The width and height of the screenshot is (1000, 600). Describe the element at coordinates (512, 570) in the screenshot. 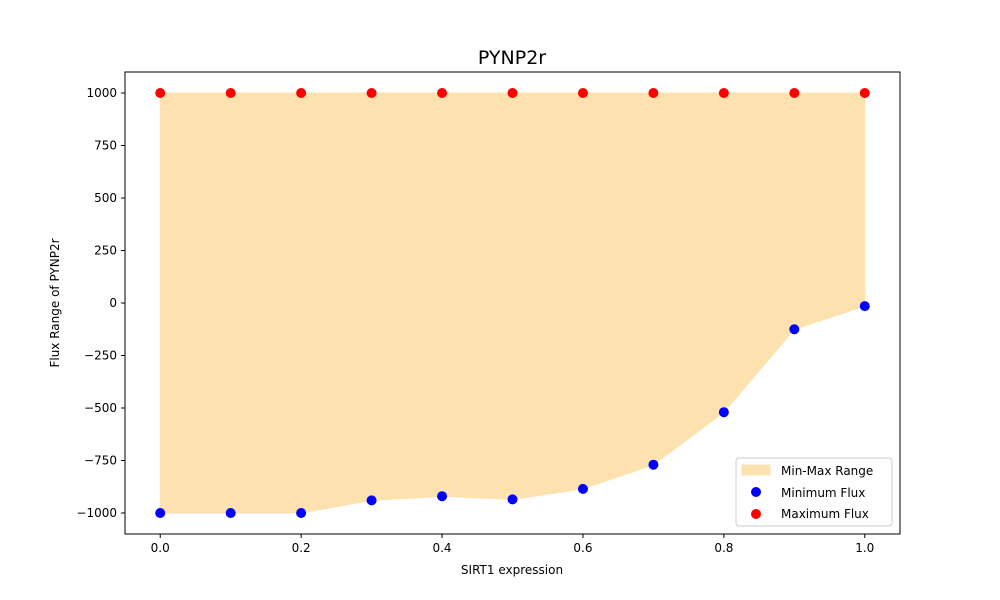

I see `x-axis-label: SIRT1 expression` at that location.